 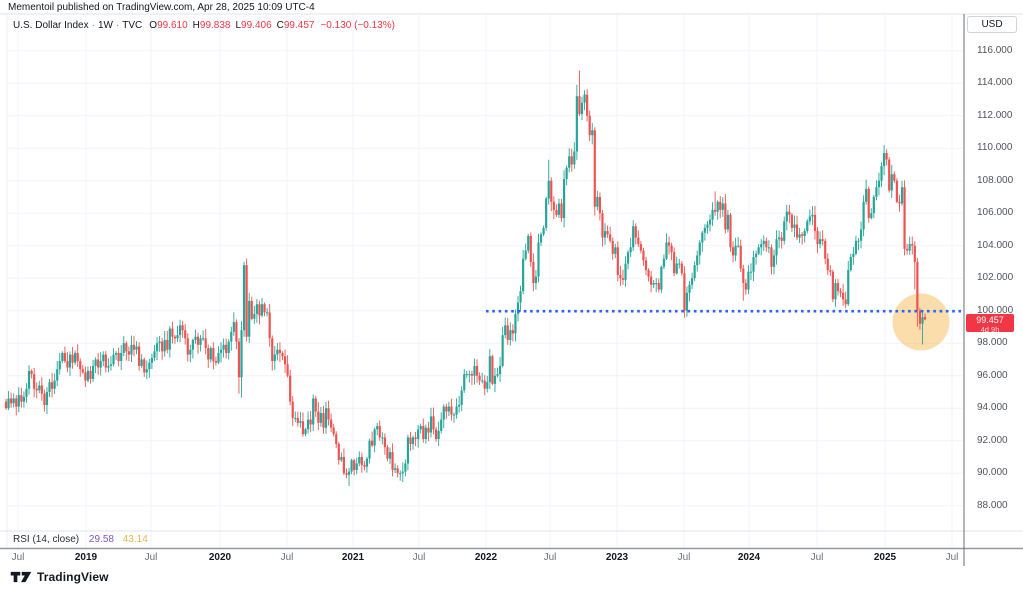 What do you see at coordinates (105, 25) in the screenshot?
I see `interval-label: 1W` at bounding box center [105, 25].